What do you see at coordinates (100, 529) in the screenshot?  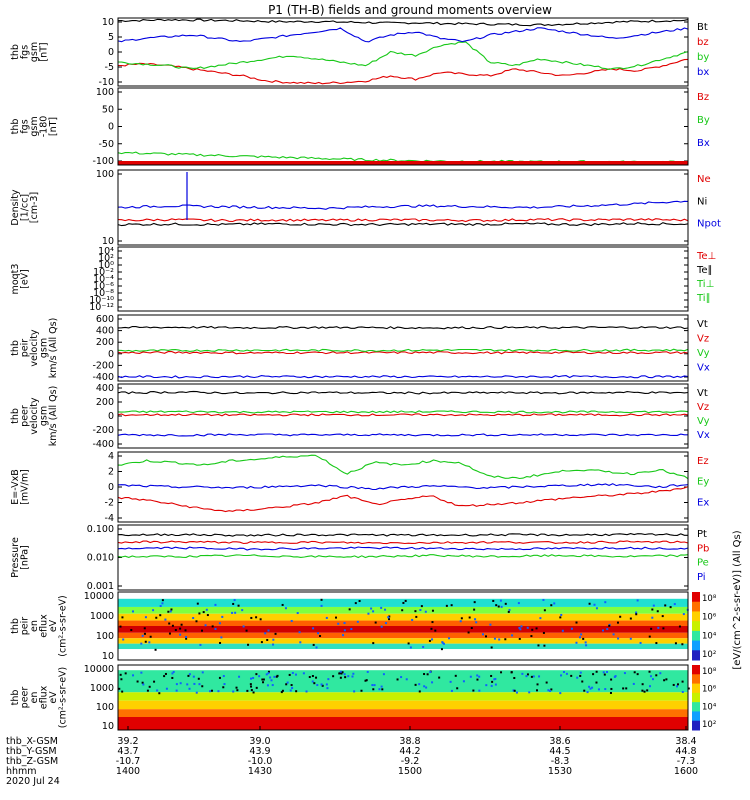 I see `ytick-label: 0.100` at bounding box center [100, 529].